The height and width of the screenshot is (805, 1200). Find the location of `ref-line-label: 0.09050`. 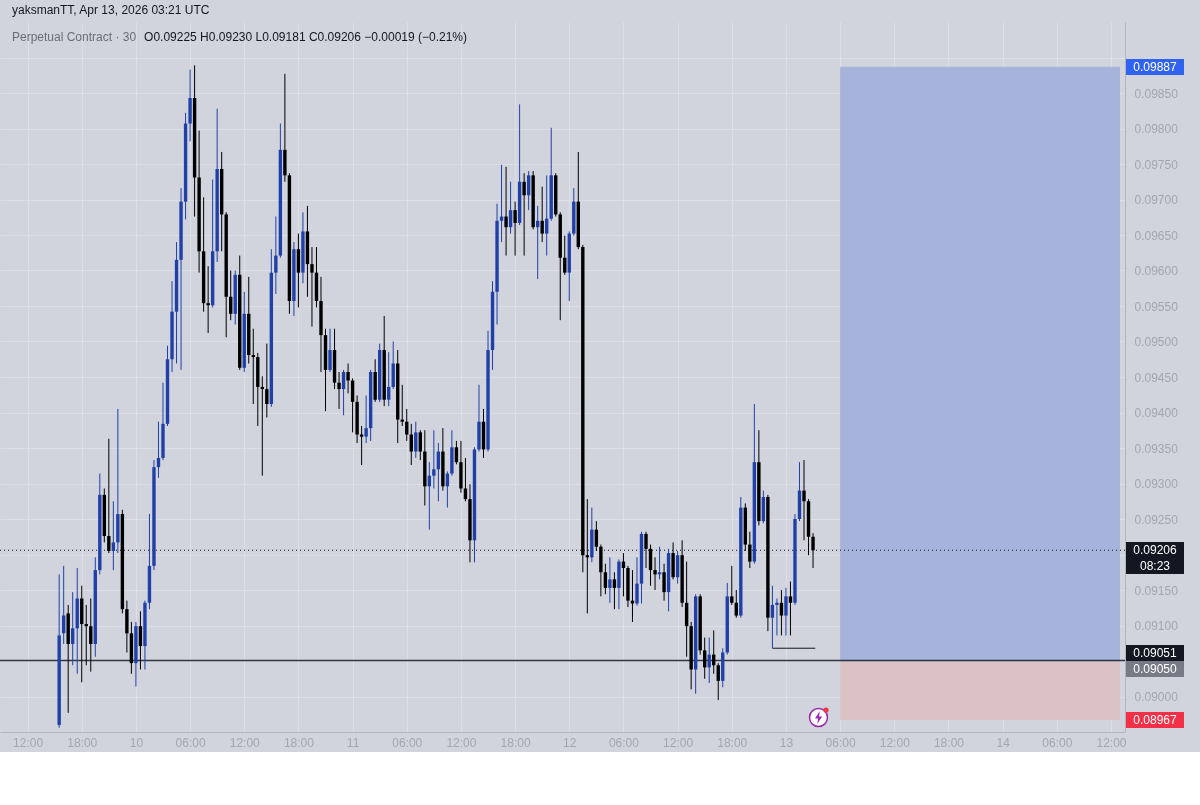

ref-line-label: 0.09050 is located at coordinates (1155, 668).